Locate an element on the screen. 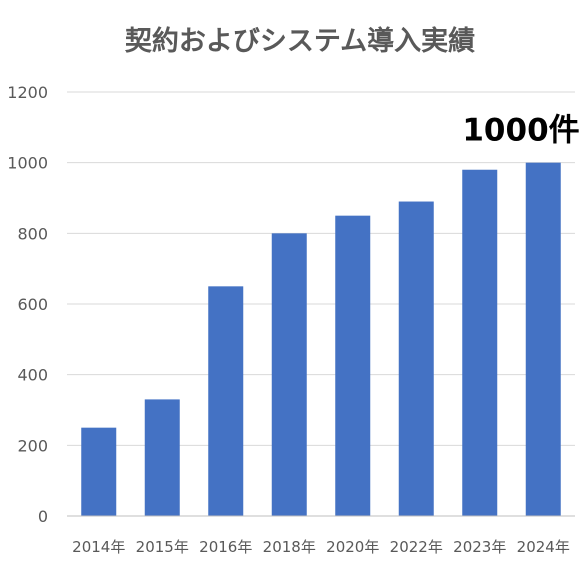 The image size is (580, 566). annotation-label: 1000件 is located at coordinates (520, 131).